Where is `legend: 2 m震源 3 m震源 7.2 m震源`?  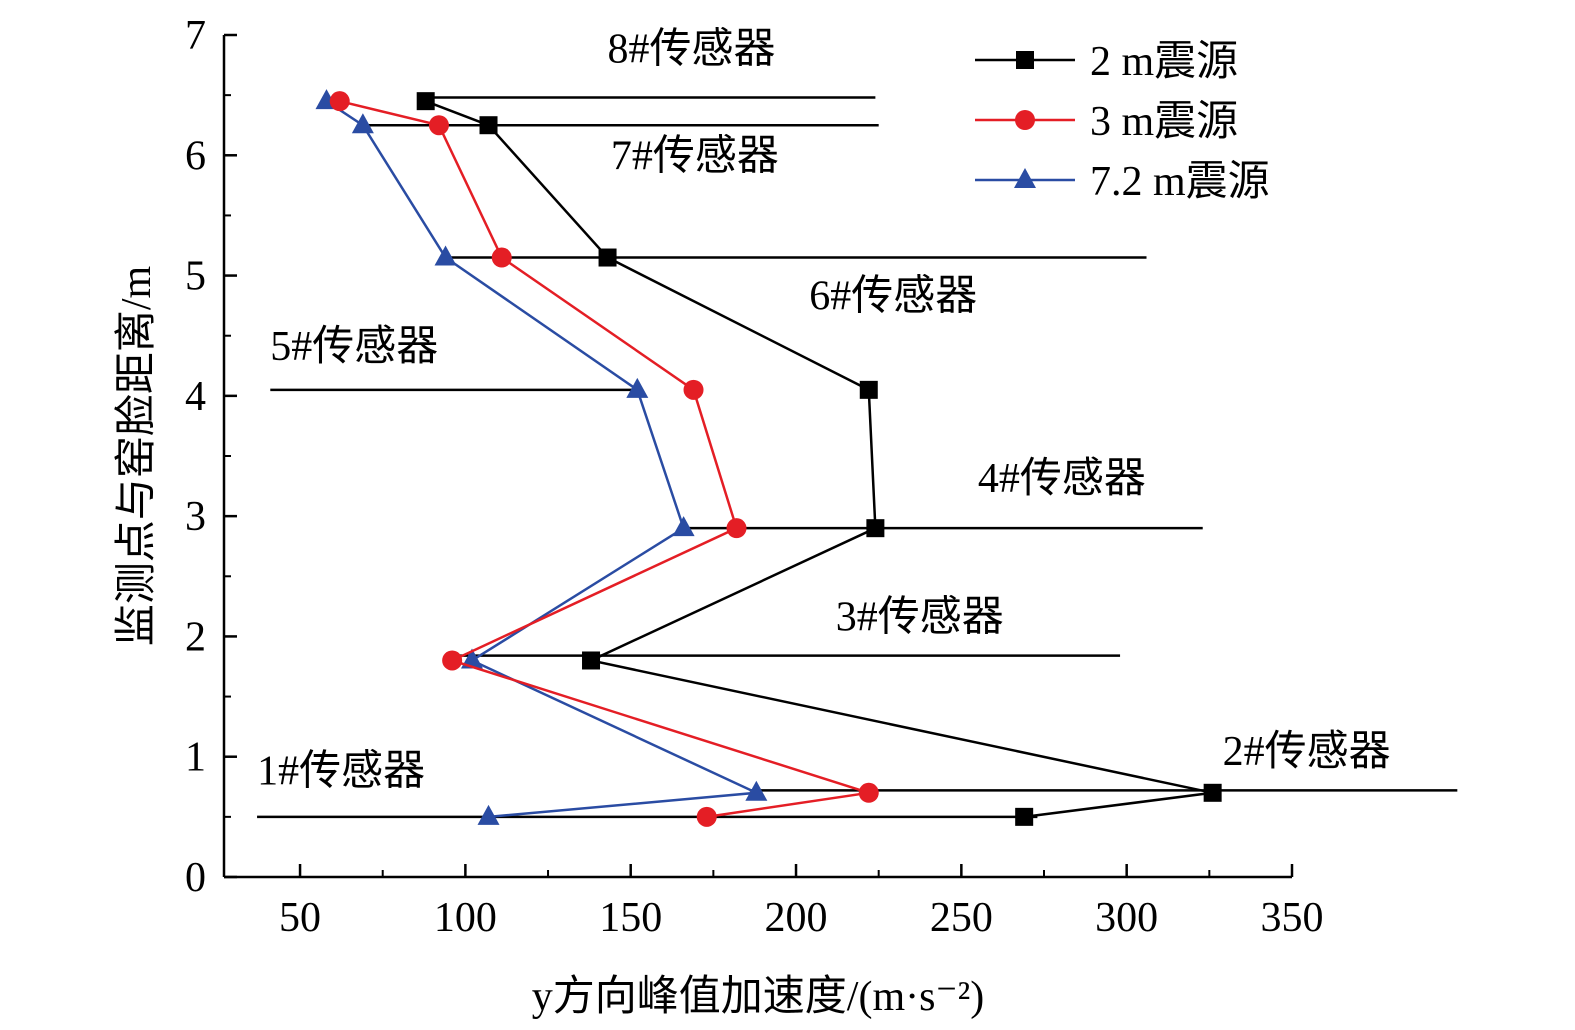 legend: 2 m震源 3 m震源 7.2 m震源 is located at coordinates (1122, 122).